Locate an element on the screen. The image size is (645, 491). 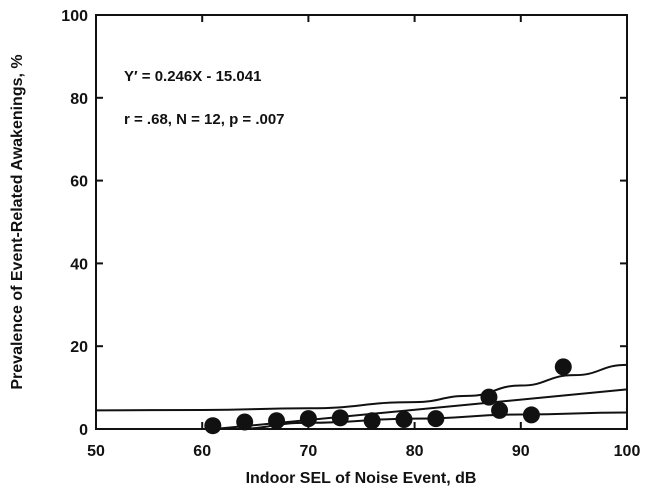
x-tick-label: 90 is located at coordinates (521, 451).